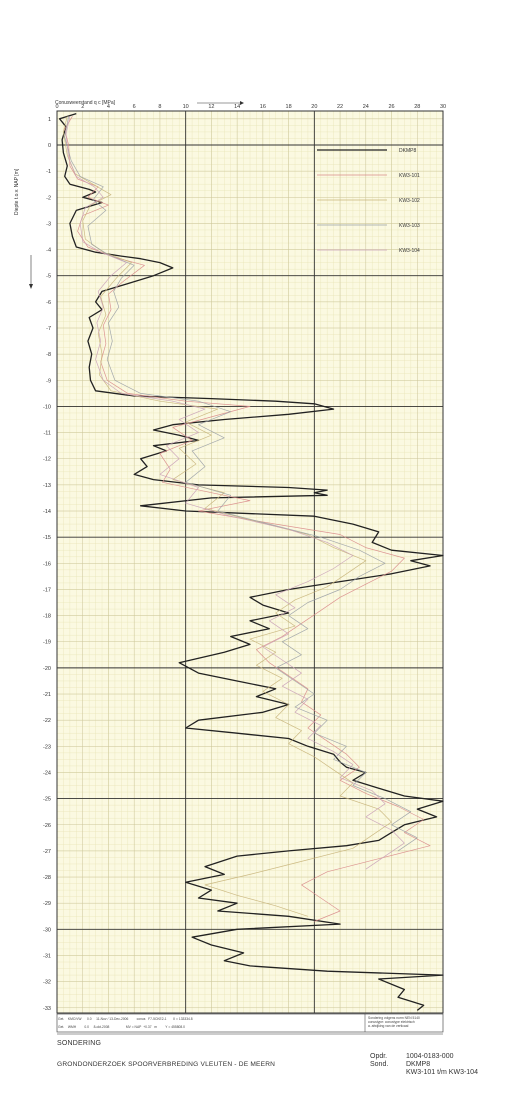 This screenshot has width=517, height=1109. What do you see at coordinates (211, 107) in the screenshot?
I see `x-tick-label: 12` at bounding box center [211, 107].